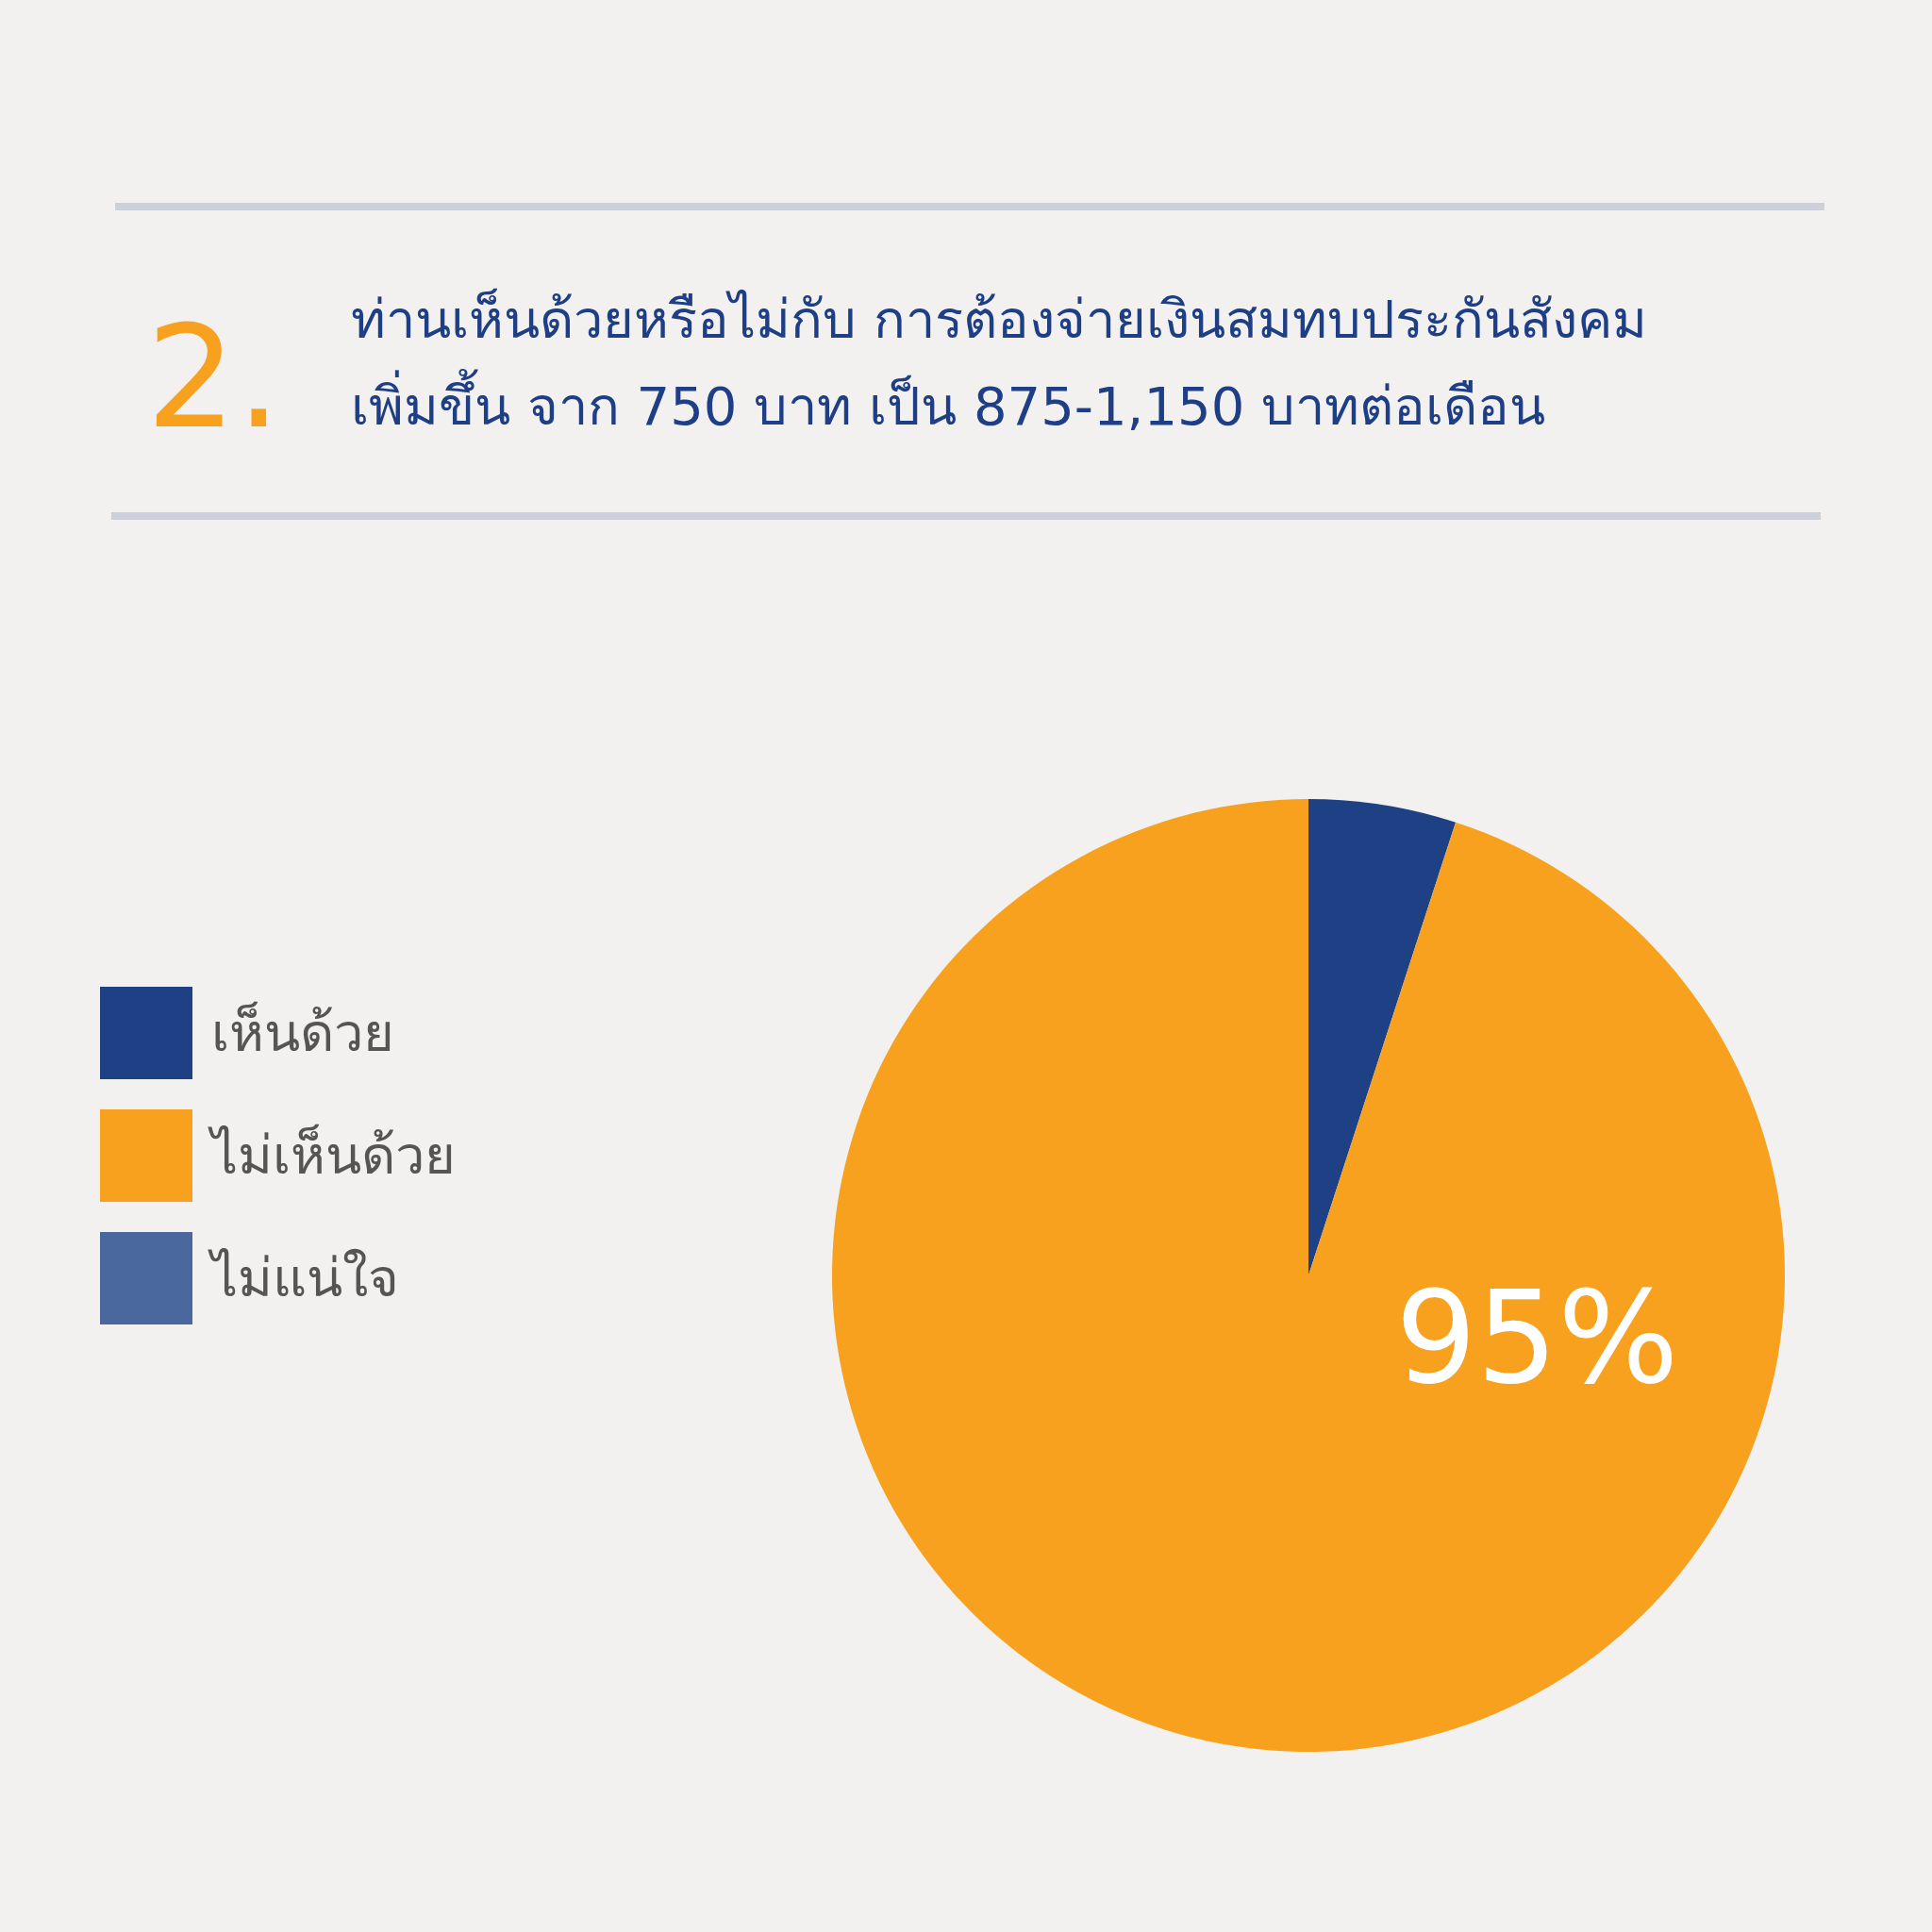 The height and width of the screenshot is (1932, 1932). Describe the element at coordinates (332, 1155) in the screenshot. I see `legend-label: ไม่เห็นด้วย` at that location.